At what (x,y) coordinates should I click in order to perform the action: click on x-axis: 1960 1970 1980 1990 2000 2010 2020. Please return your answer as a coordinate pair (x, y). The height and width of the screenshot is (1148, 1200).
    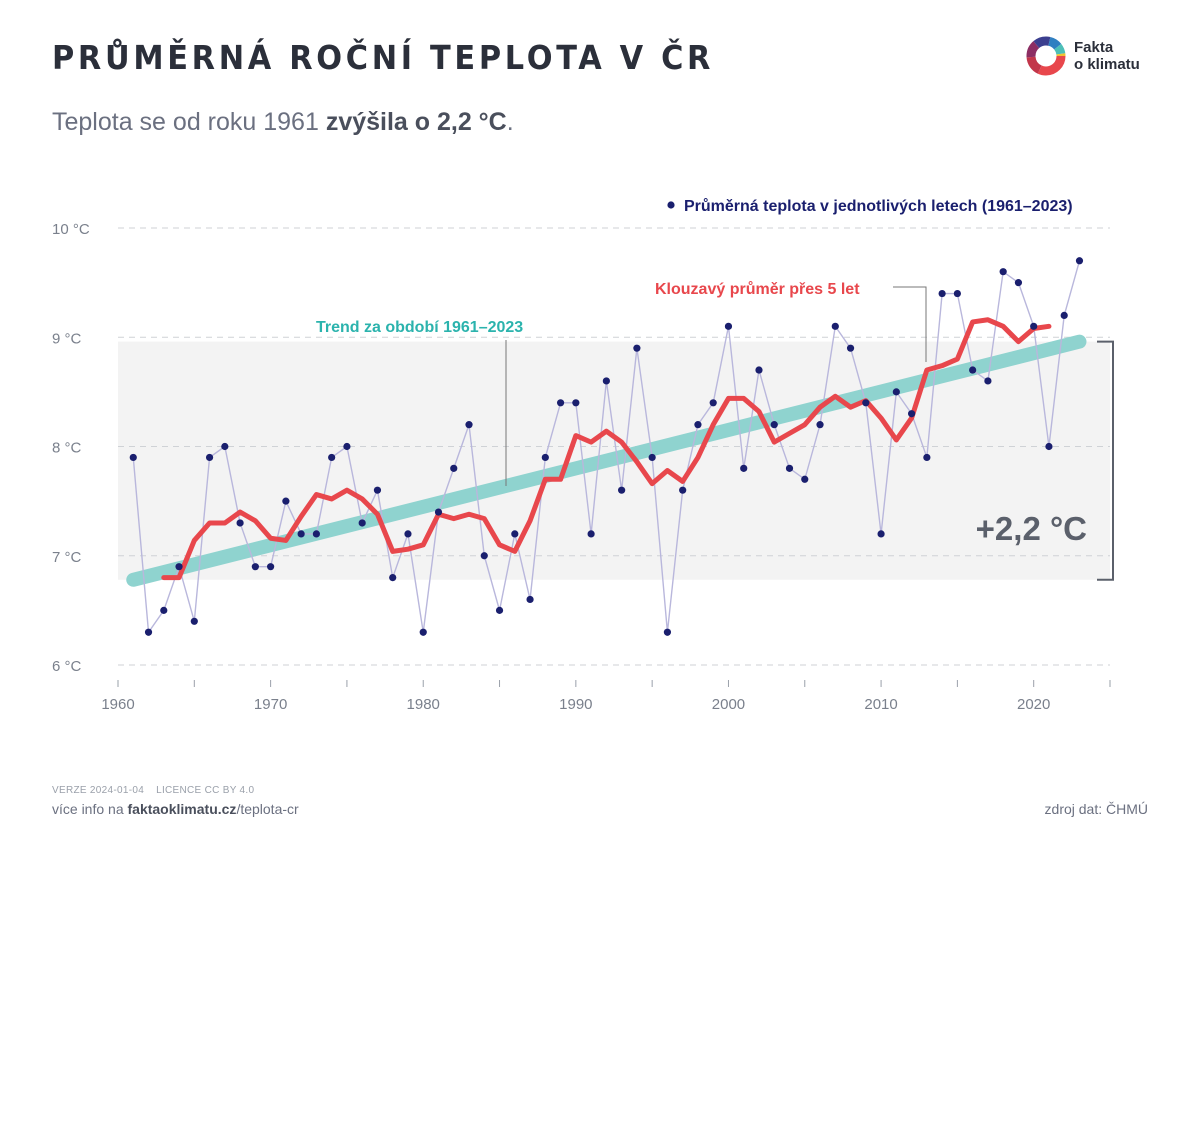
    Looking at the image, I should click on (606, 696).